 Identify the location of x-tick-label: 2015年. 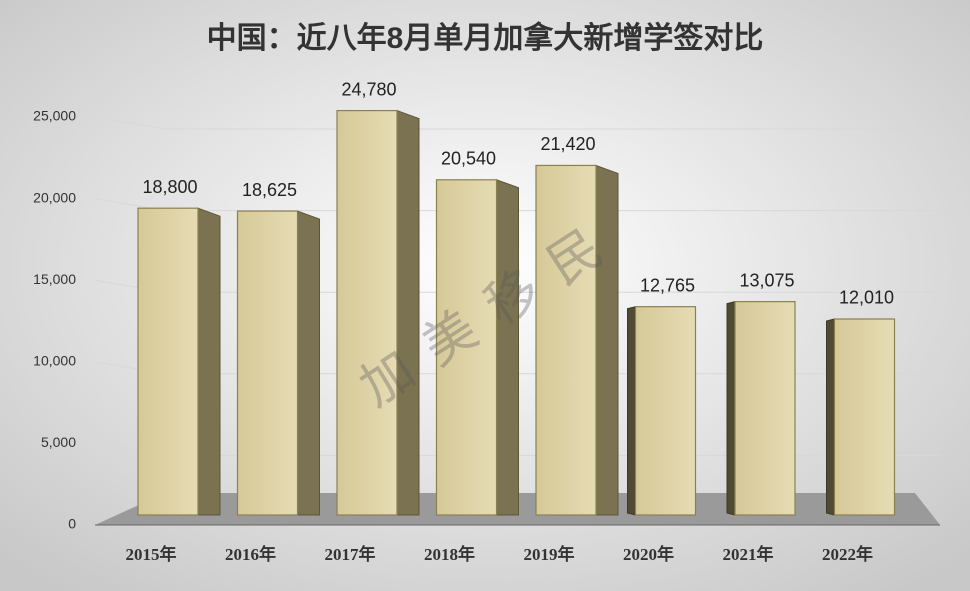
(151, 554).